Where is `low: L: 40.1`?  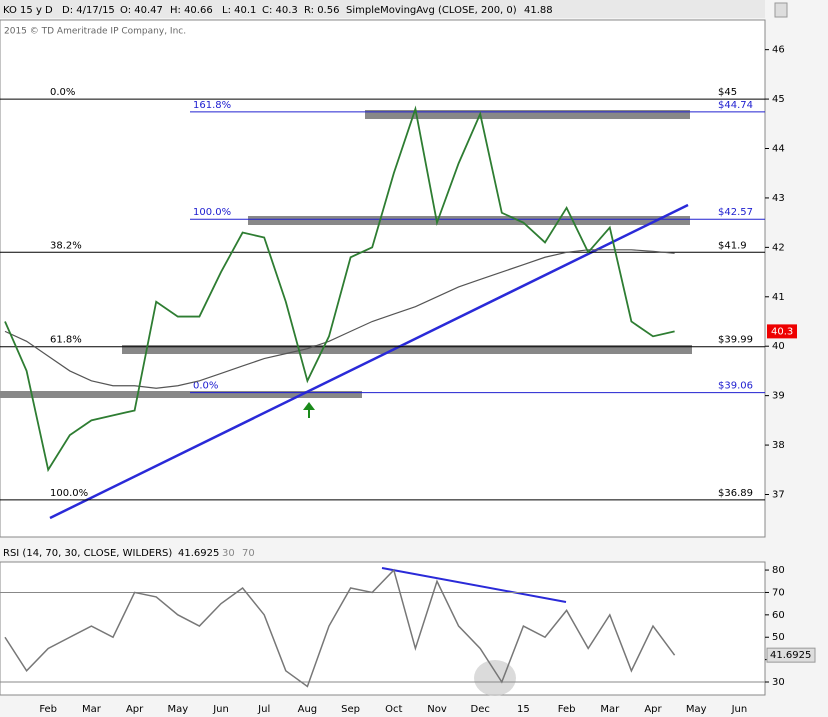
low: L: 40.1 is located at coordinates (239, 10).